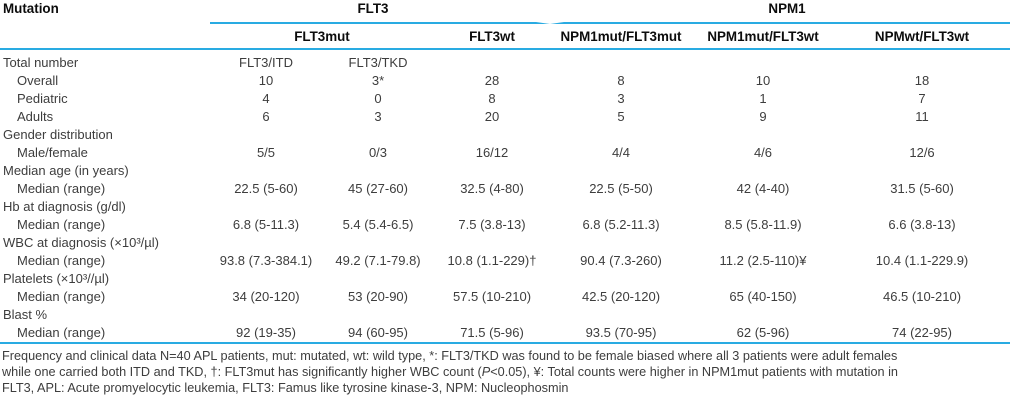 Image resolution: width=1010 pixels, height=401 pixels. What do you see at coordinates (763, 37) in the screenshot?
I see `subheader-npm1mut-flt3wt: NPM1mut/FLT3wt` at bounding box center [763, 37].